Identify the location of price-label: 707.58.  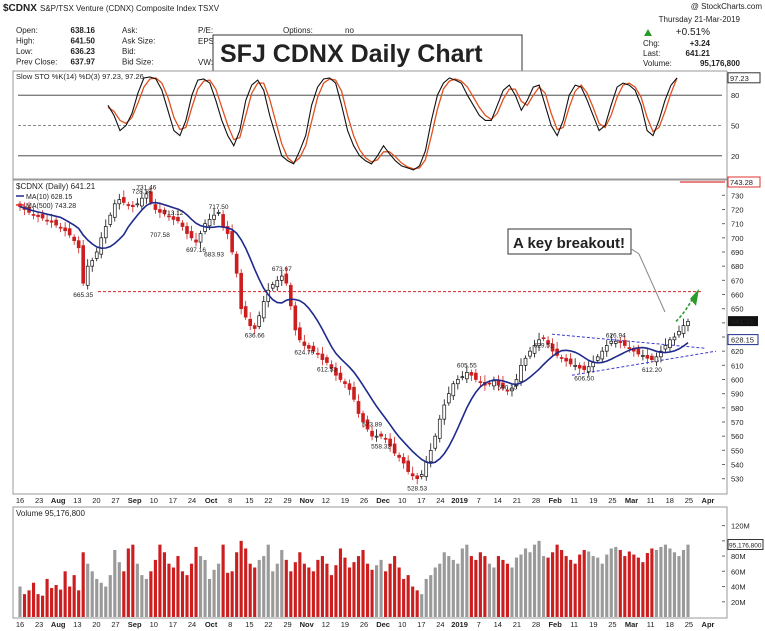
(160, 235).